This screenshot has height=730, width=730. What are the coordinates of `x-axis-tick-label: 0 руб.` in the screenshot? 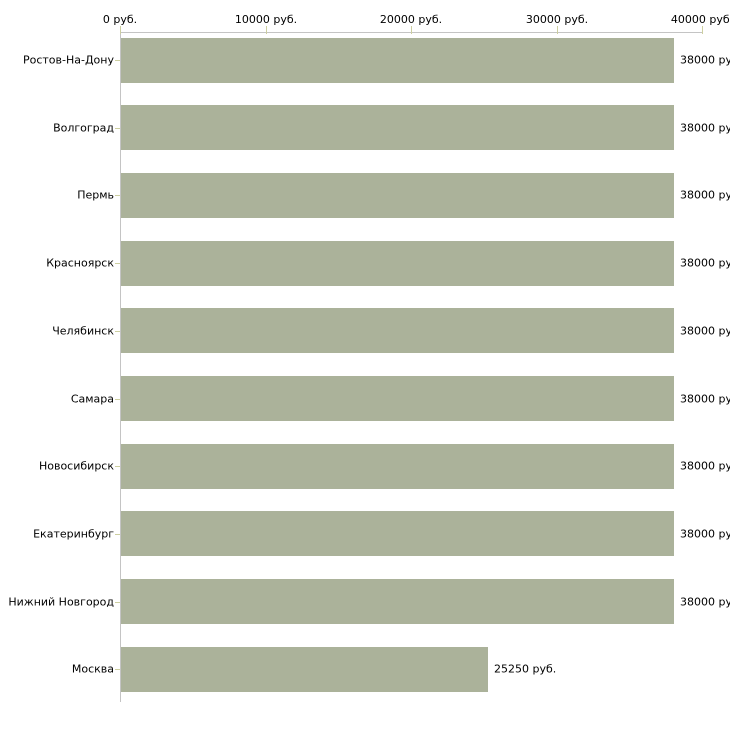 It's located at (120, 19).